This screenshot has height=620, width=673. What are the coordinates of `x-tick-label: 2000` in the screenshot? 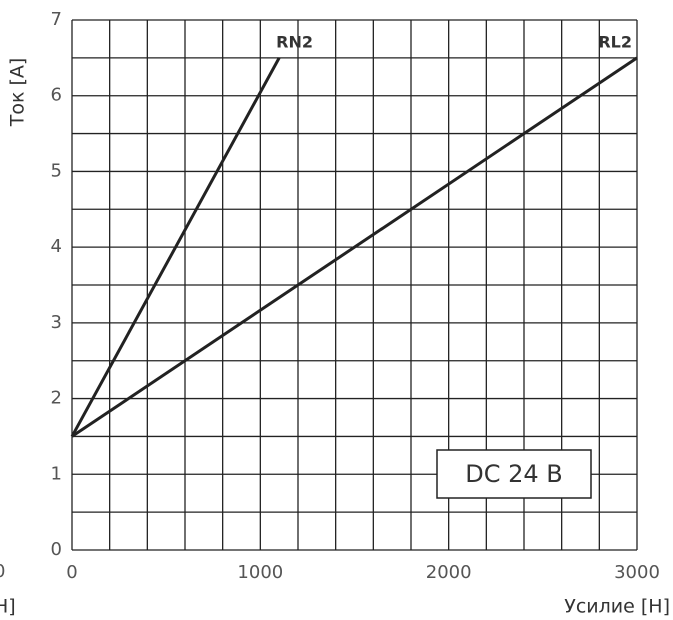 It's located at (449, 572).